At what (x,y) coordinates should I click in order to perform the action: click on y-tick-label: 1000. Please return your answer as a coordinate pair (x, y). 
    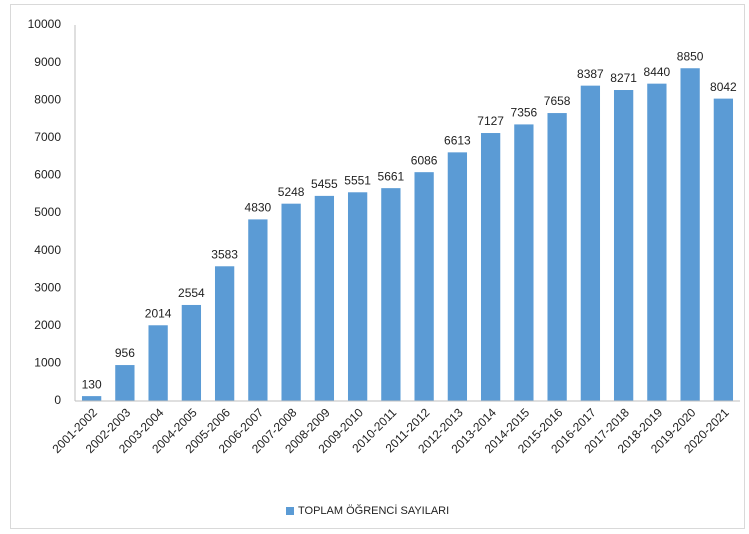
    Looking at the image, I should click on (47, 363).